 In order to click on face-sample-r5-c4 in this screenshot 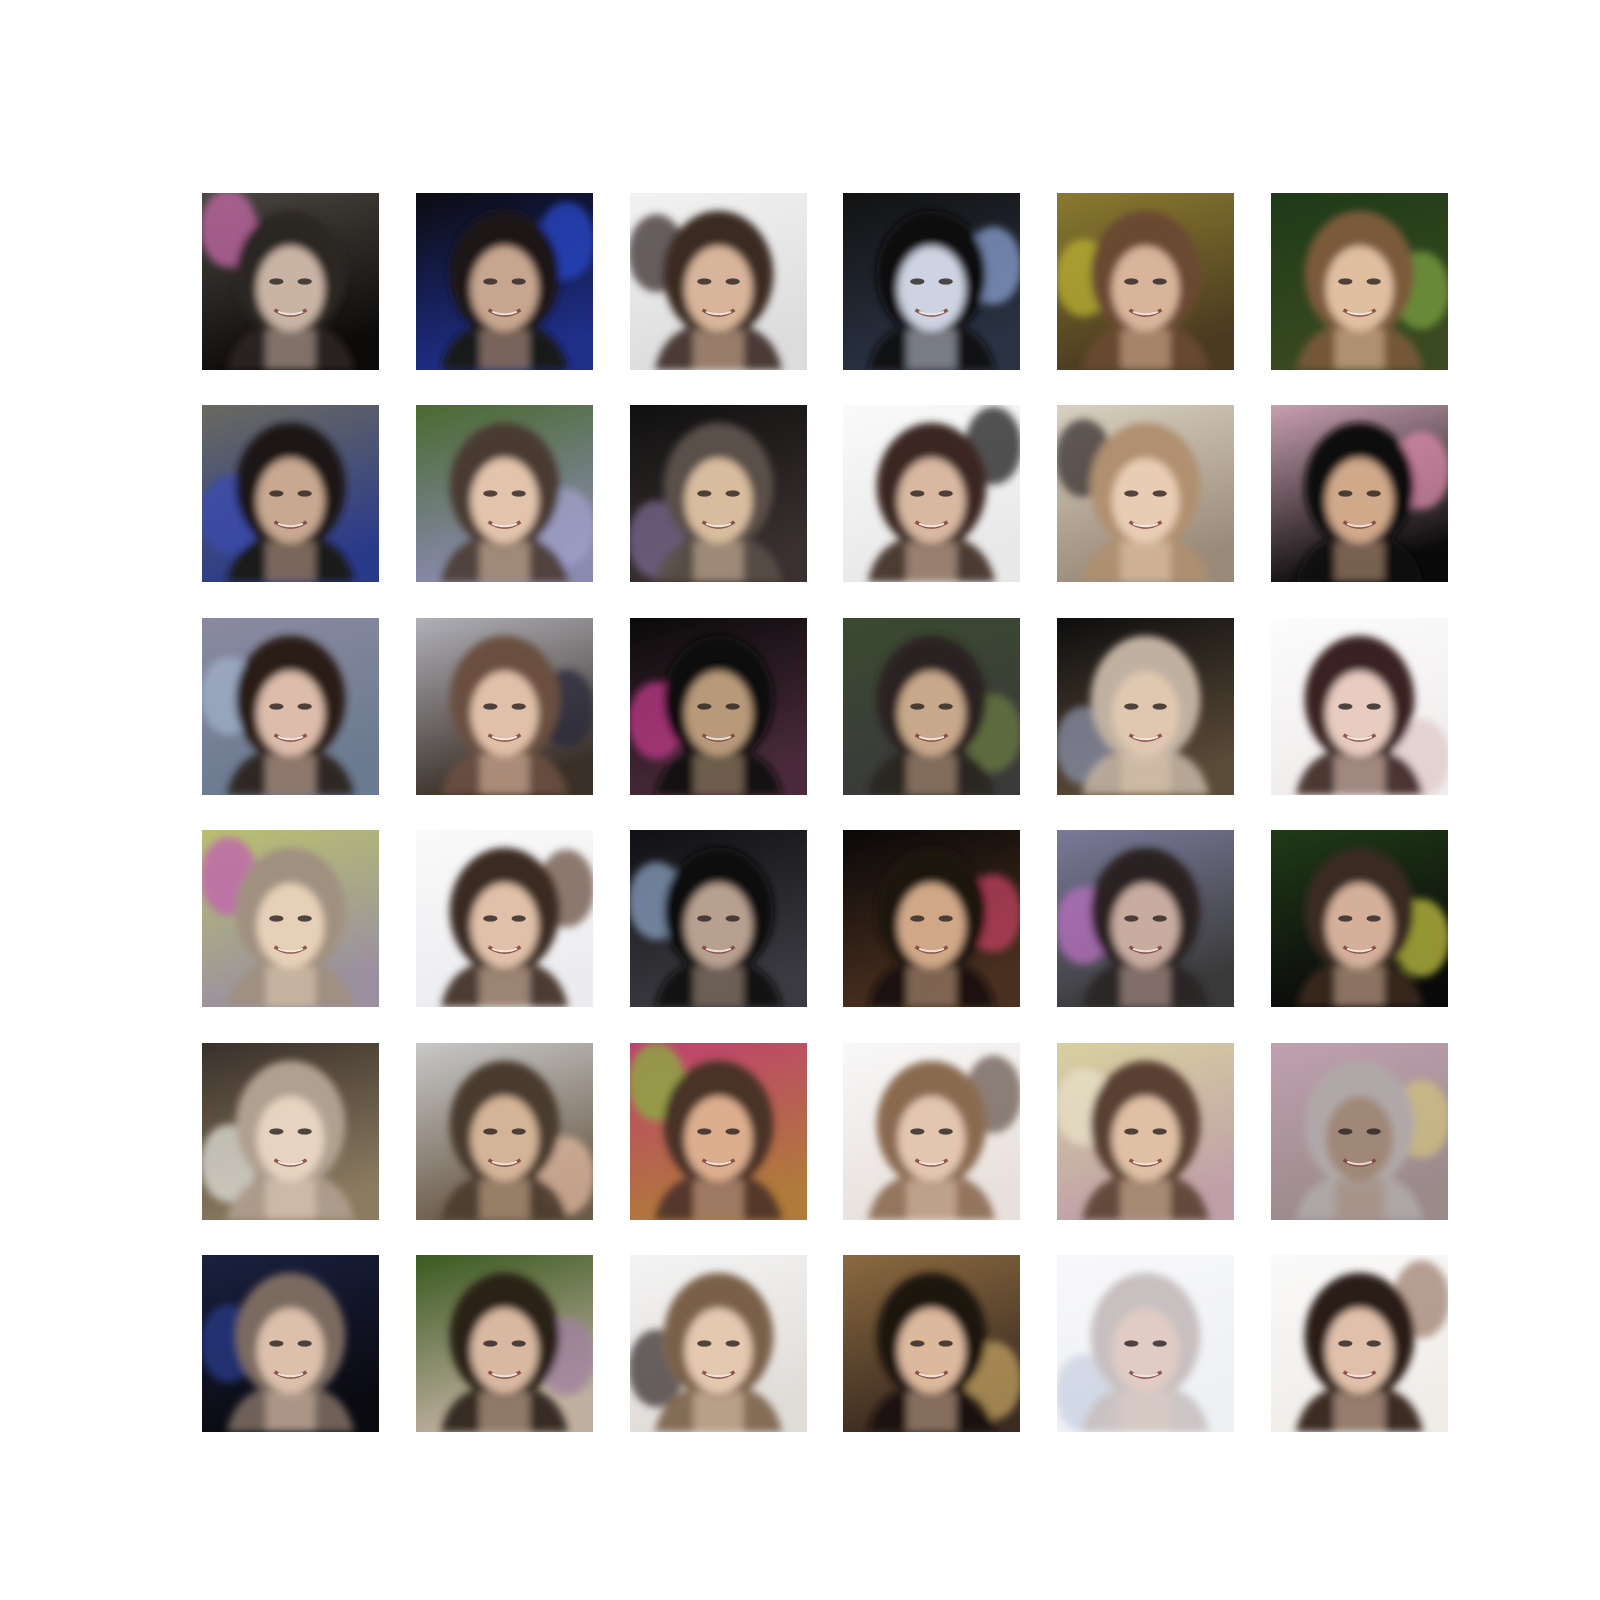, I will do `click(932, 1131)`.